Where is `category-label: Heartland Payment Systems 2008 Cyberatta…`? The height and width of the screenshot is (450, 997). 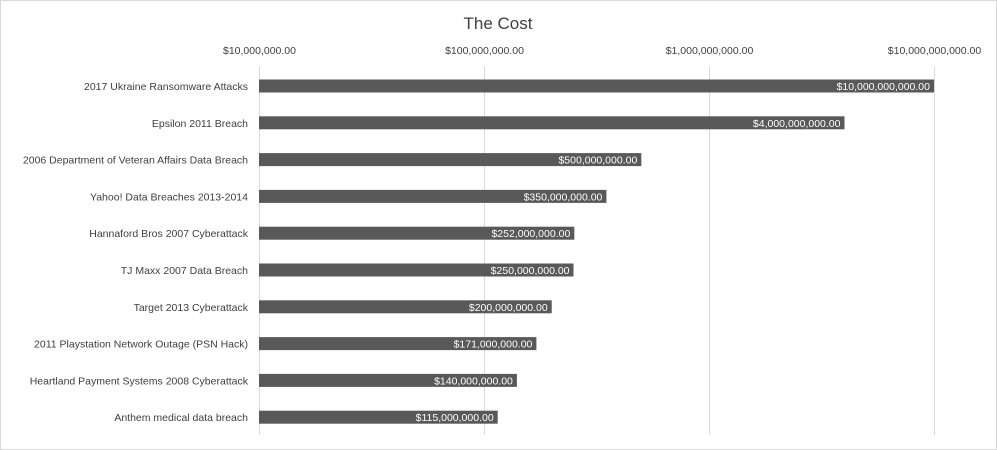 category-label: Heartland Payment Systems 2008 Cyberatta… is located at coordinates (139, 381).